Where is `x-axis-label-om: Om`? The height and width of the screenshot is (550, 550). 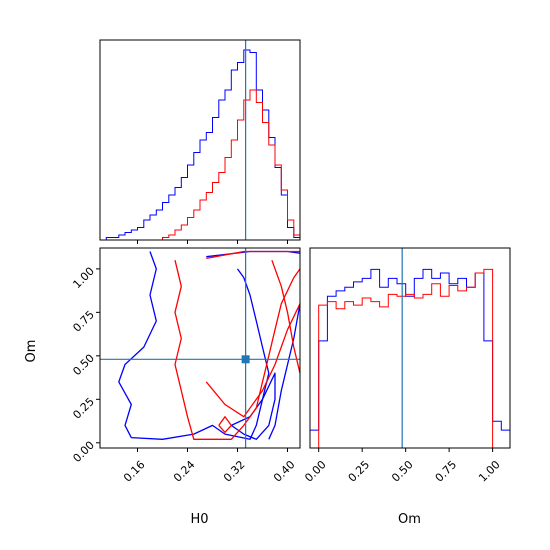
x-axis-label-om: Om is located at coordinates (409, 519).